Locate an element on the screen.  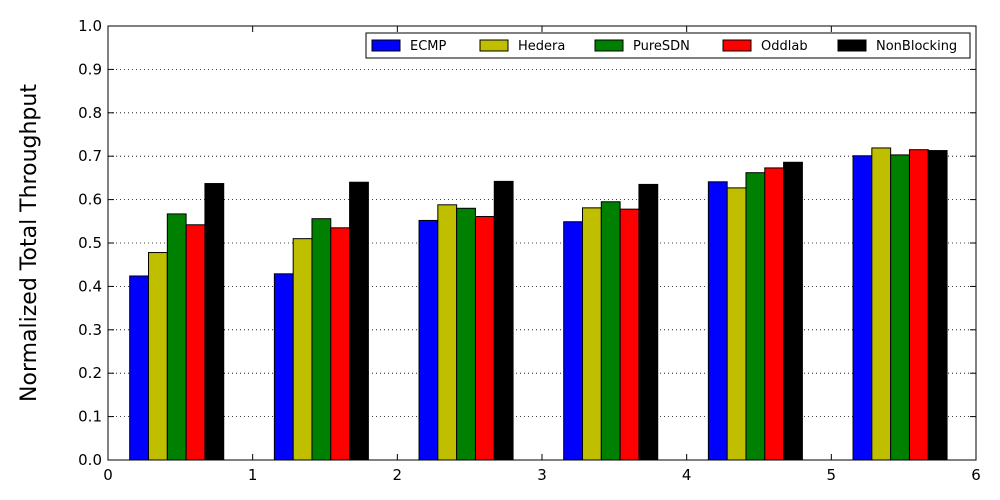
x-tick-label: 3 is located at coordinates (542, 475).